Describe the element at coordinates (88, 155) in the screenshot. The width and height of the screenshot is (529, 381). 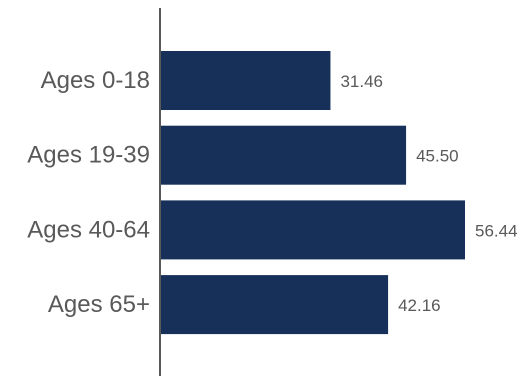
I see `category-label: Ages 19-39` at that location.